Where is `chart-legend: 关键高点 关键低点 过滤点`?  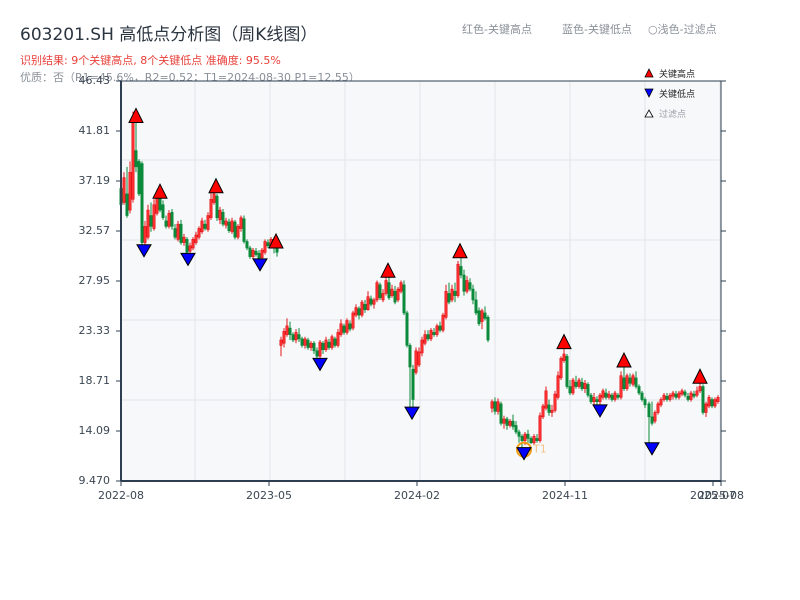
chart-legend: 关键高点 关键低点 过滤点 is located at coordinates (669, 93).